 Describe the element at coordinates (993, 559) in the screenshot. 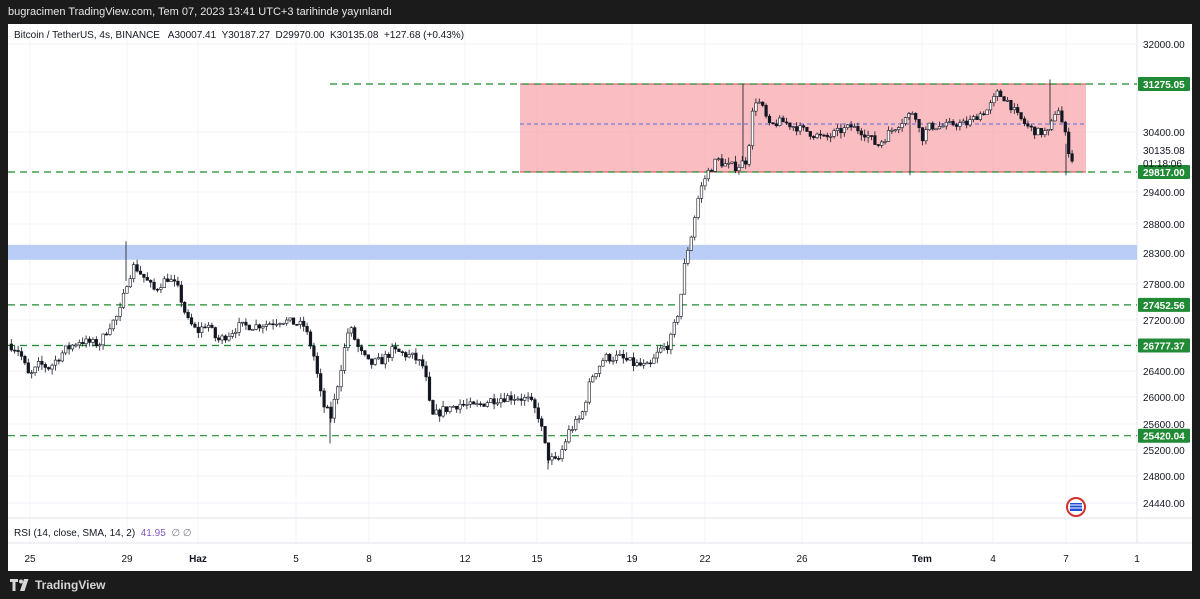

I see `time-tick-label: 4` at that location.